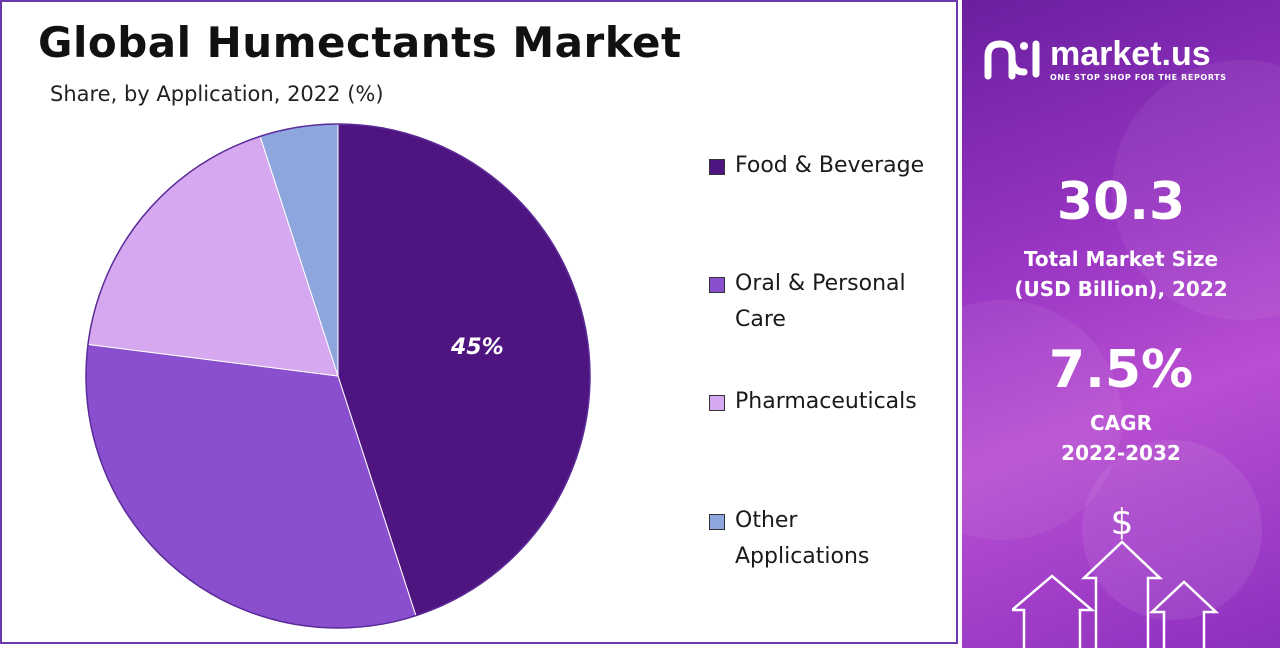 The height and width of the screenshot is (648, 1280). I want to click on legend-label-line: Food & Beverage, so click(830, 165).